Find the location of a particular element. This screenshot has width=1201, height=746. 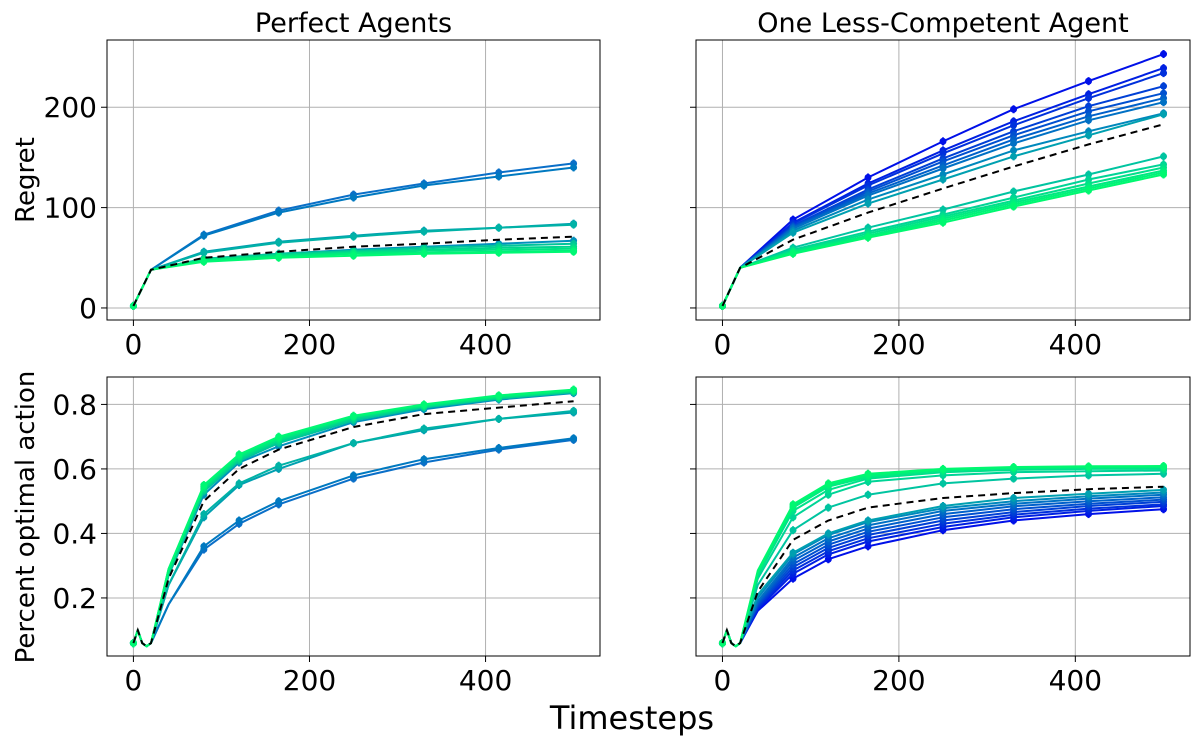

panel-title: Perfect Agents is located at coordinates (353, 23).